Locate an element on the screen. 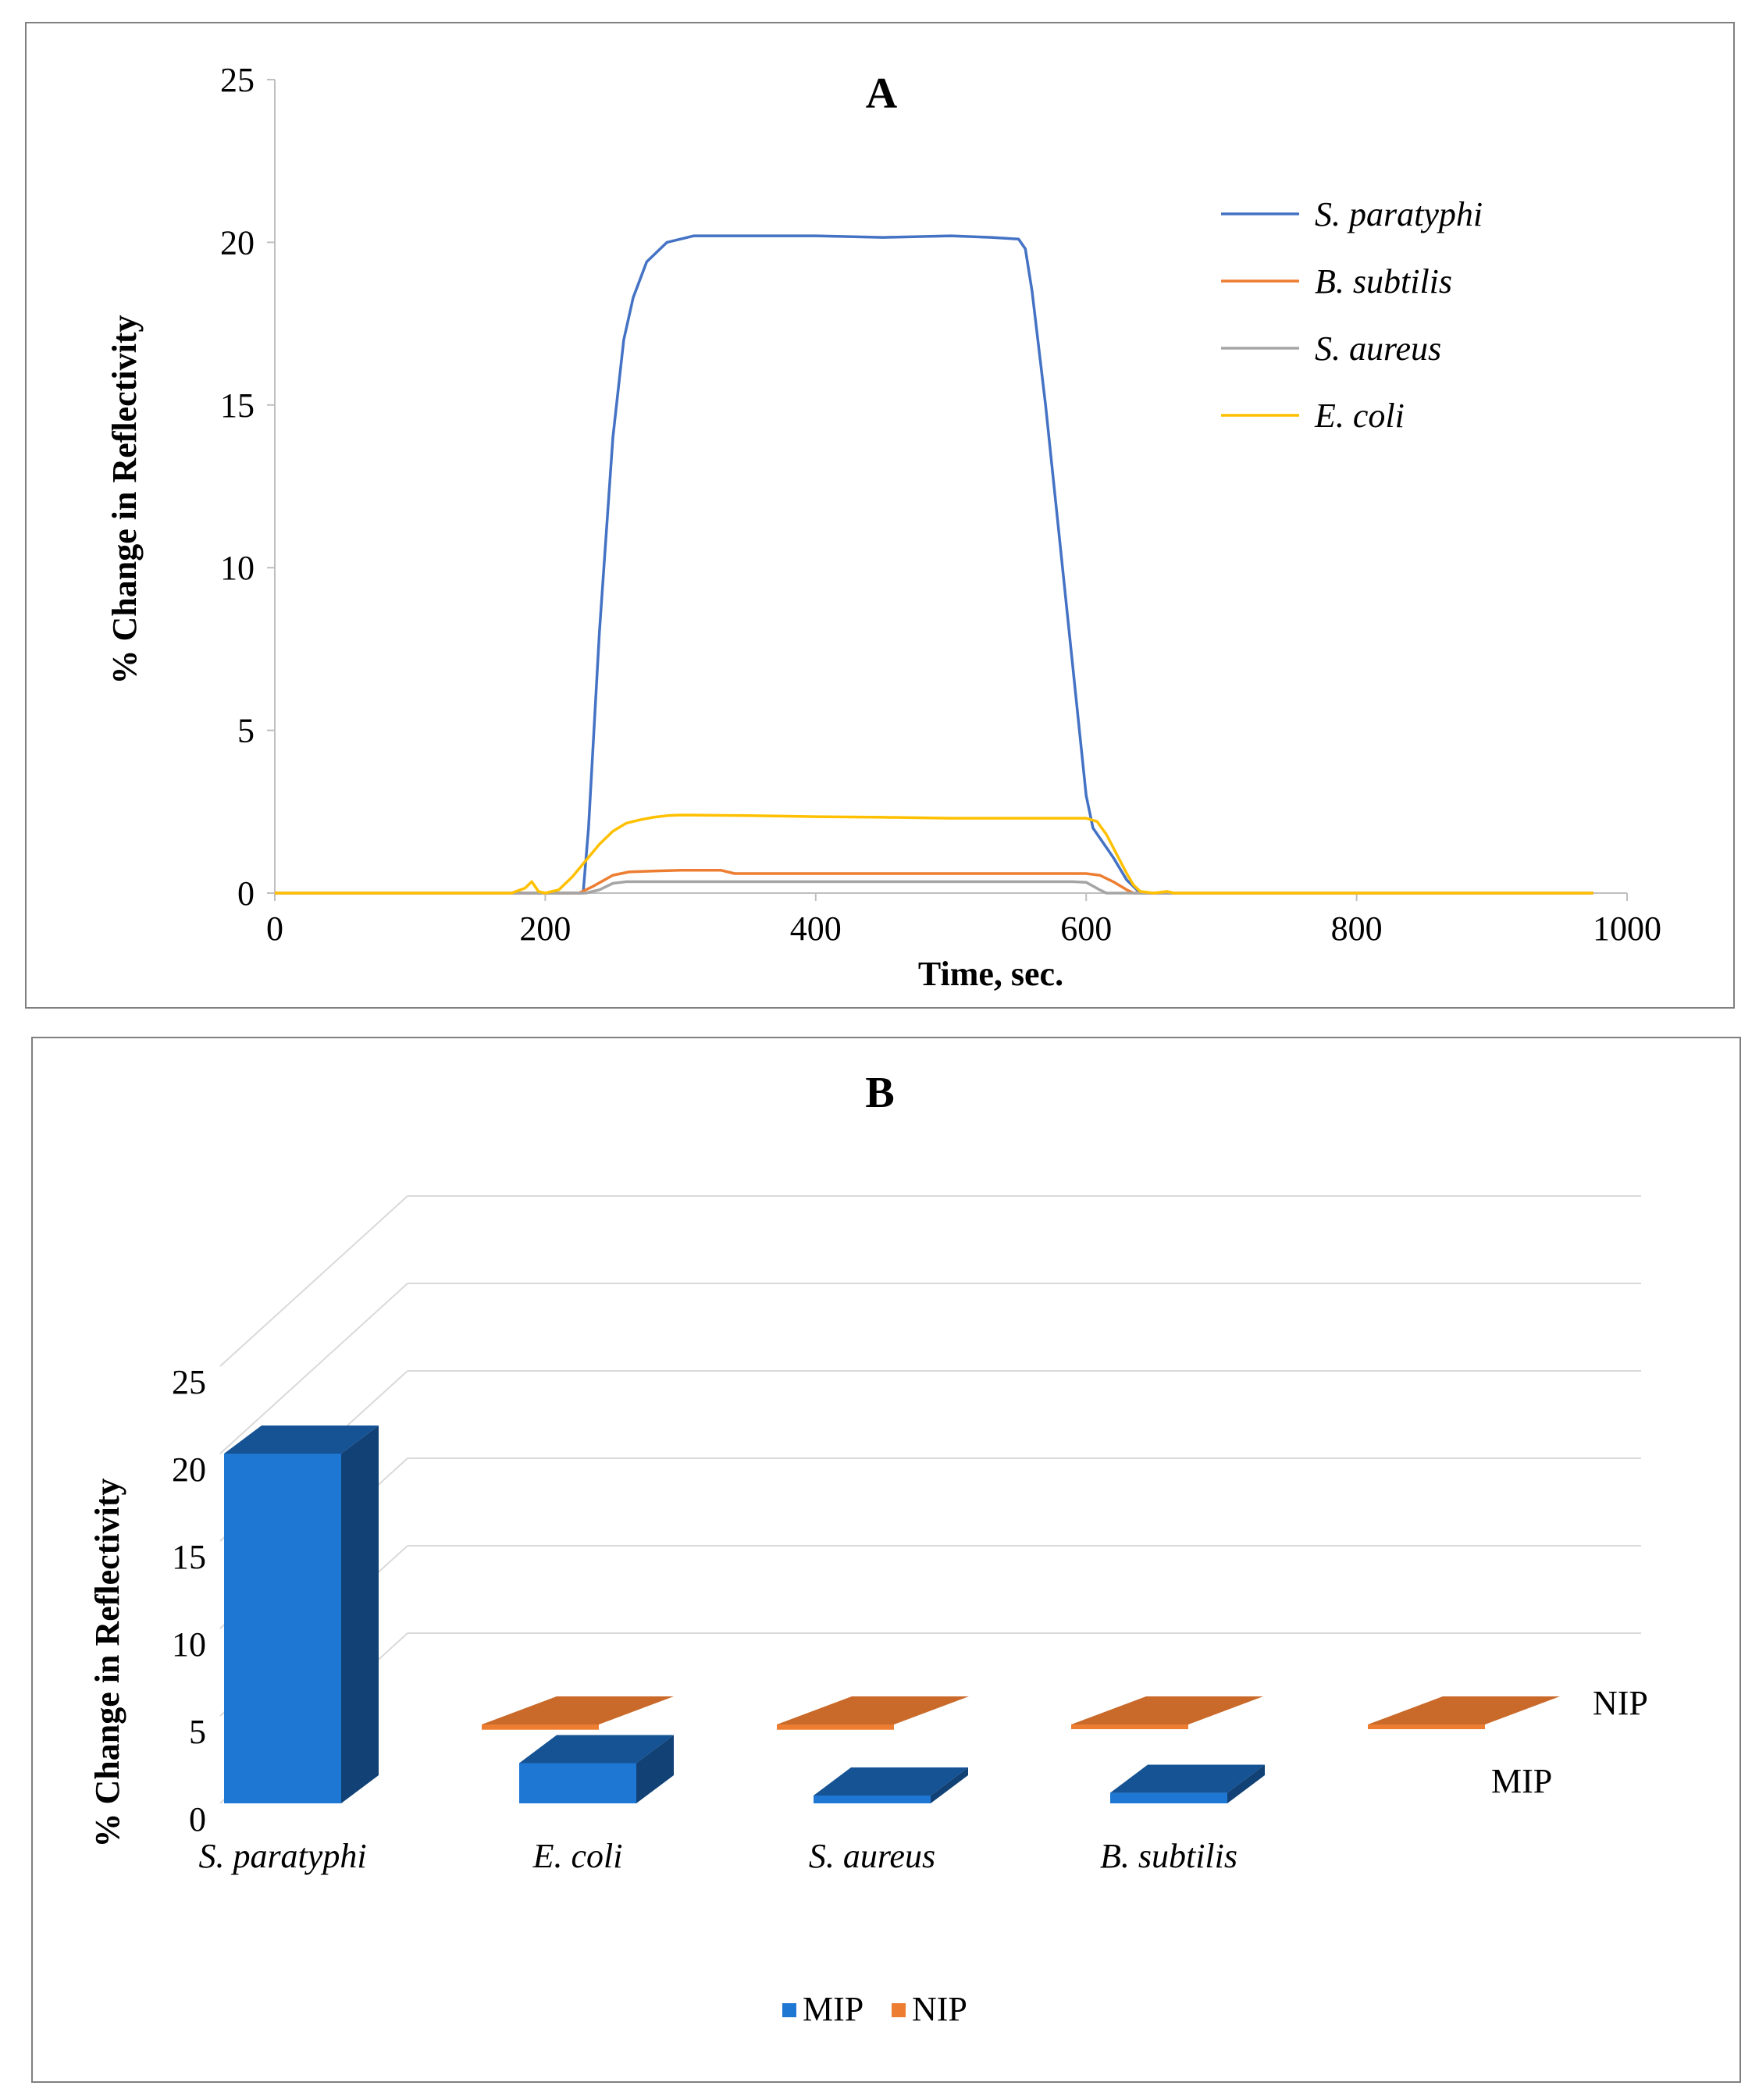  chart-a-y-tick-label: 25 is located at coordinates (237, 80).